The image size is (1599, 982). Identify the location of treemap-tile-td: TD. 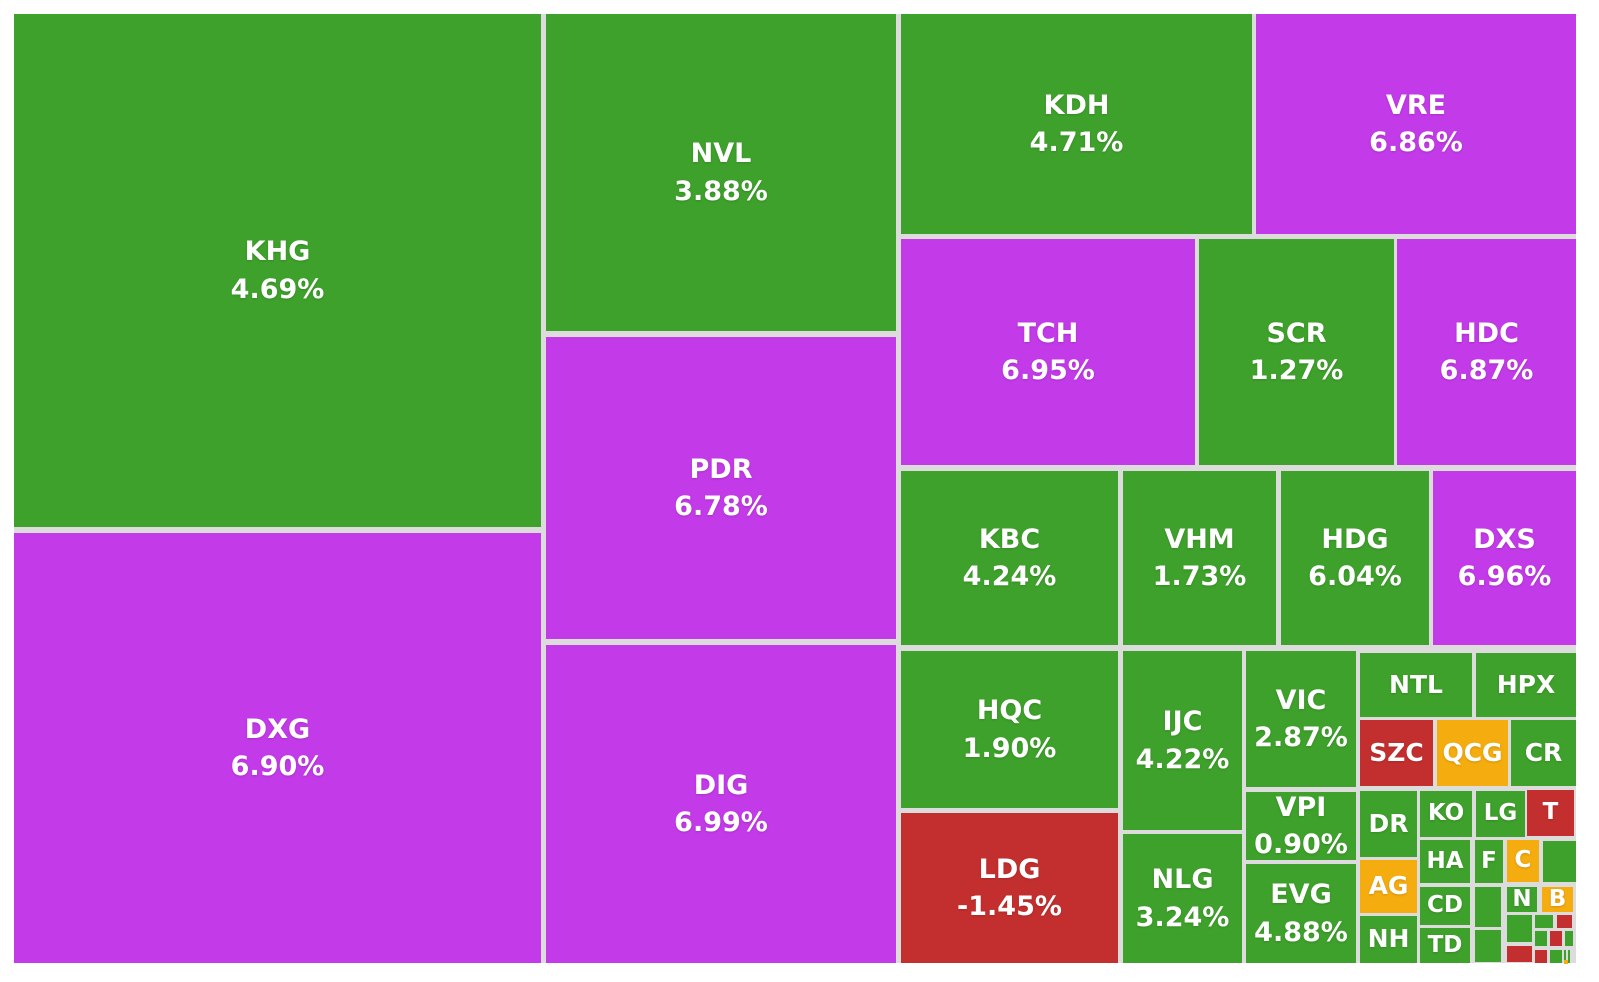
(1445, 945).